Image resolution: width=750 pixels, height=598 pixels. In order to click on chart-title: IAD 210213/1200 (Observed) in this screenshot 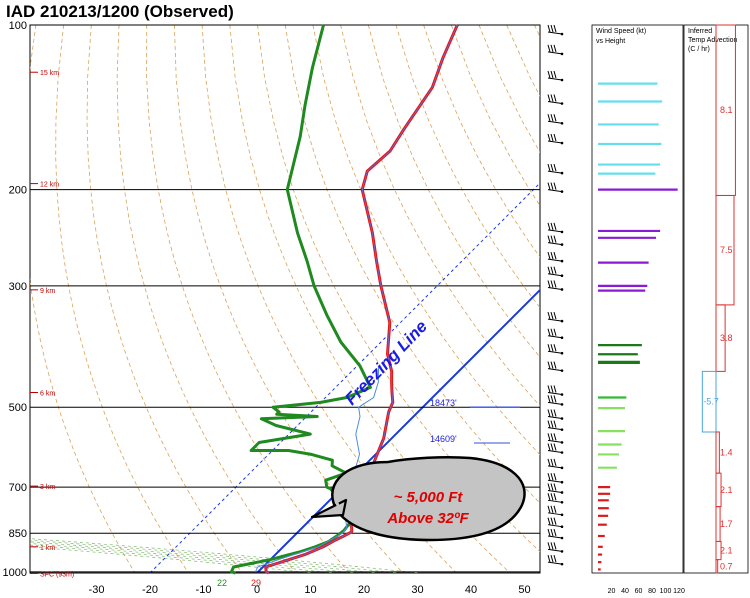, I will do `click(120, 11)`.